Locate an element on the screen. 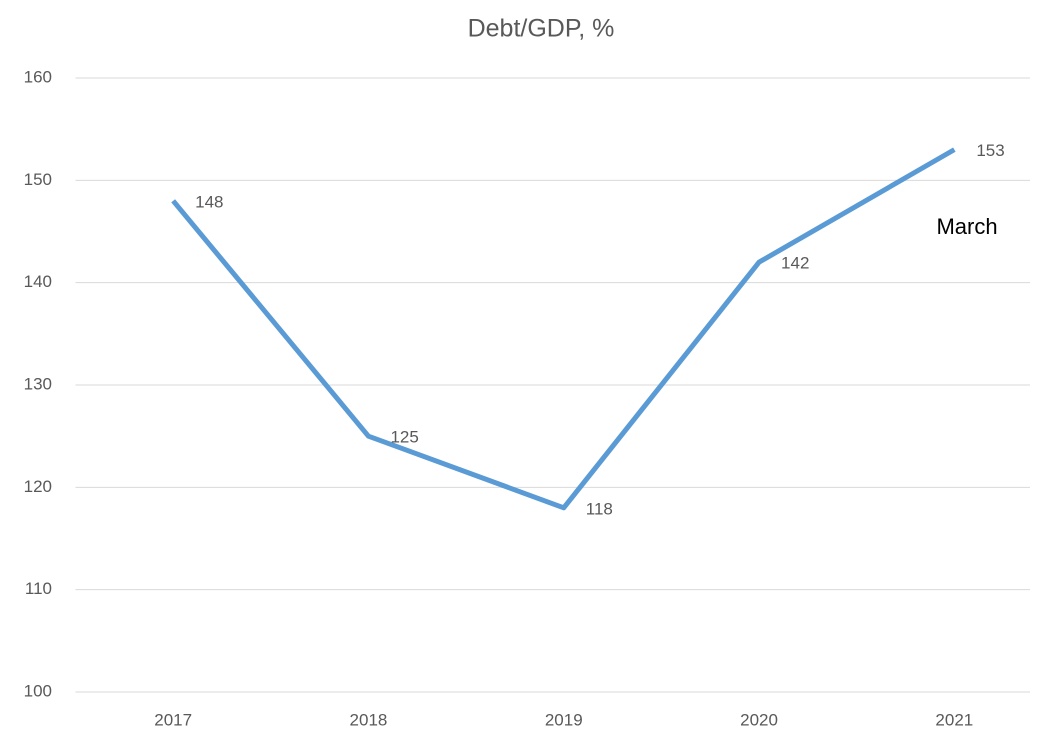  y-tick-label: 130 is located at coordinates (38, 383).